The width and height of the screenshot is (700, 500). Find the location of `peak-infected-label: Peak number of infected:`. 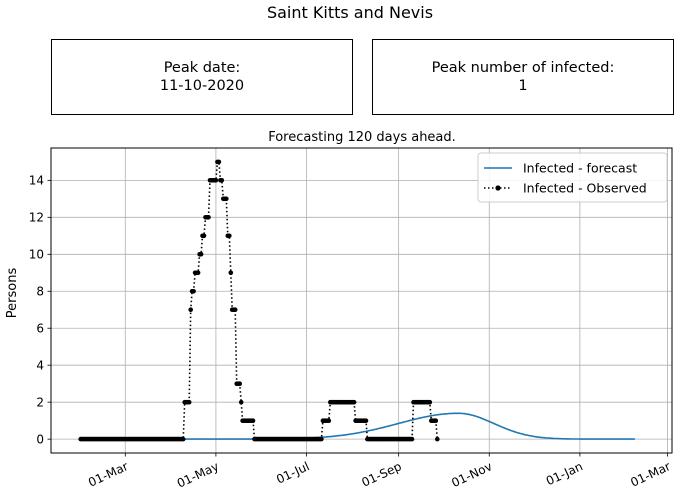

peak-infected-label: Peak number of infected: is located at coordinates (523, 68).